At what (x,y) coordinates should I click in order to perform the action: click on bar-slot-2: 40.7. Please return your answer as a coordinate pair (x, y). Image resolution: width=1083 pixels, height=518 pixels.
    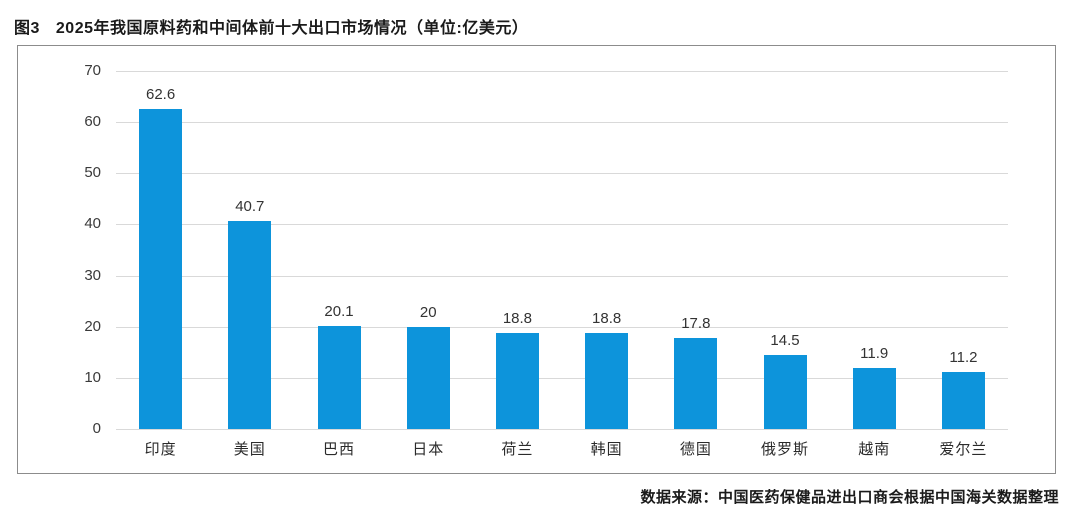
    Looking at the image, I should click on (249, 250).